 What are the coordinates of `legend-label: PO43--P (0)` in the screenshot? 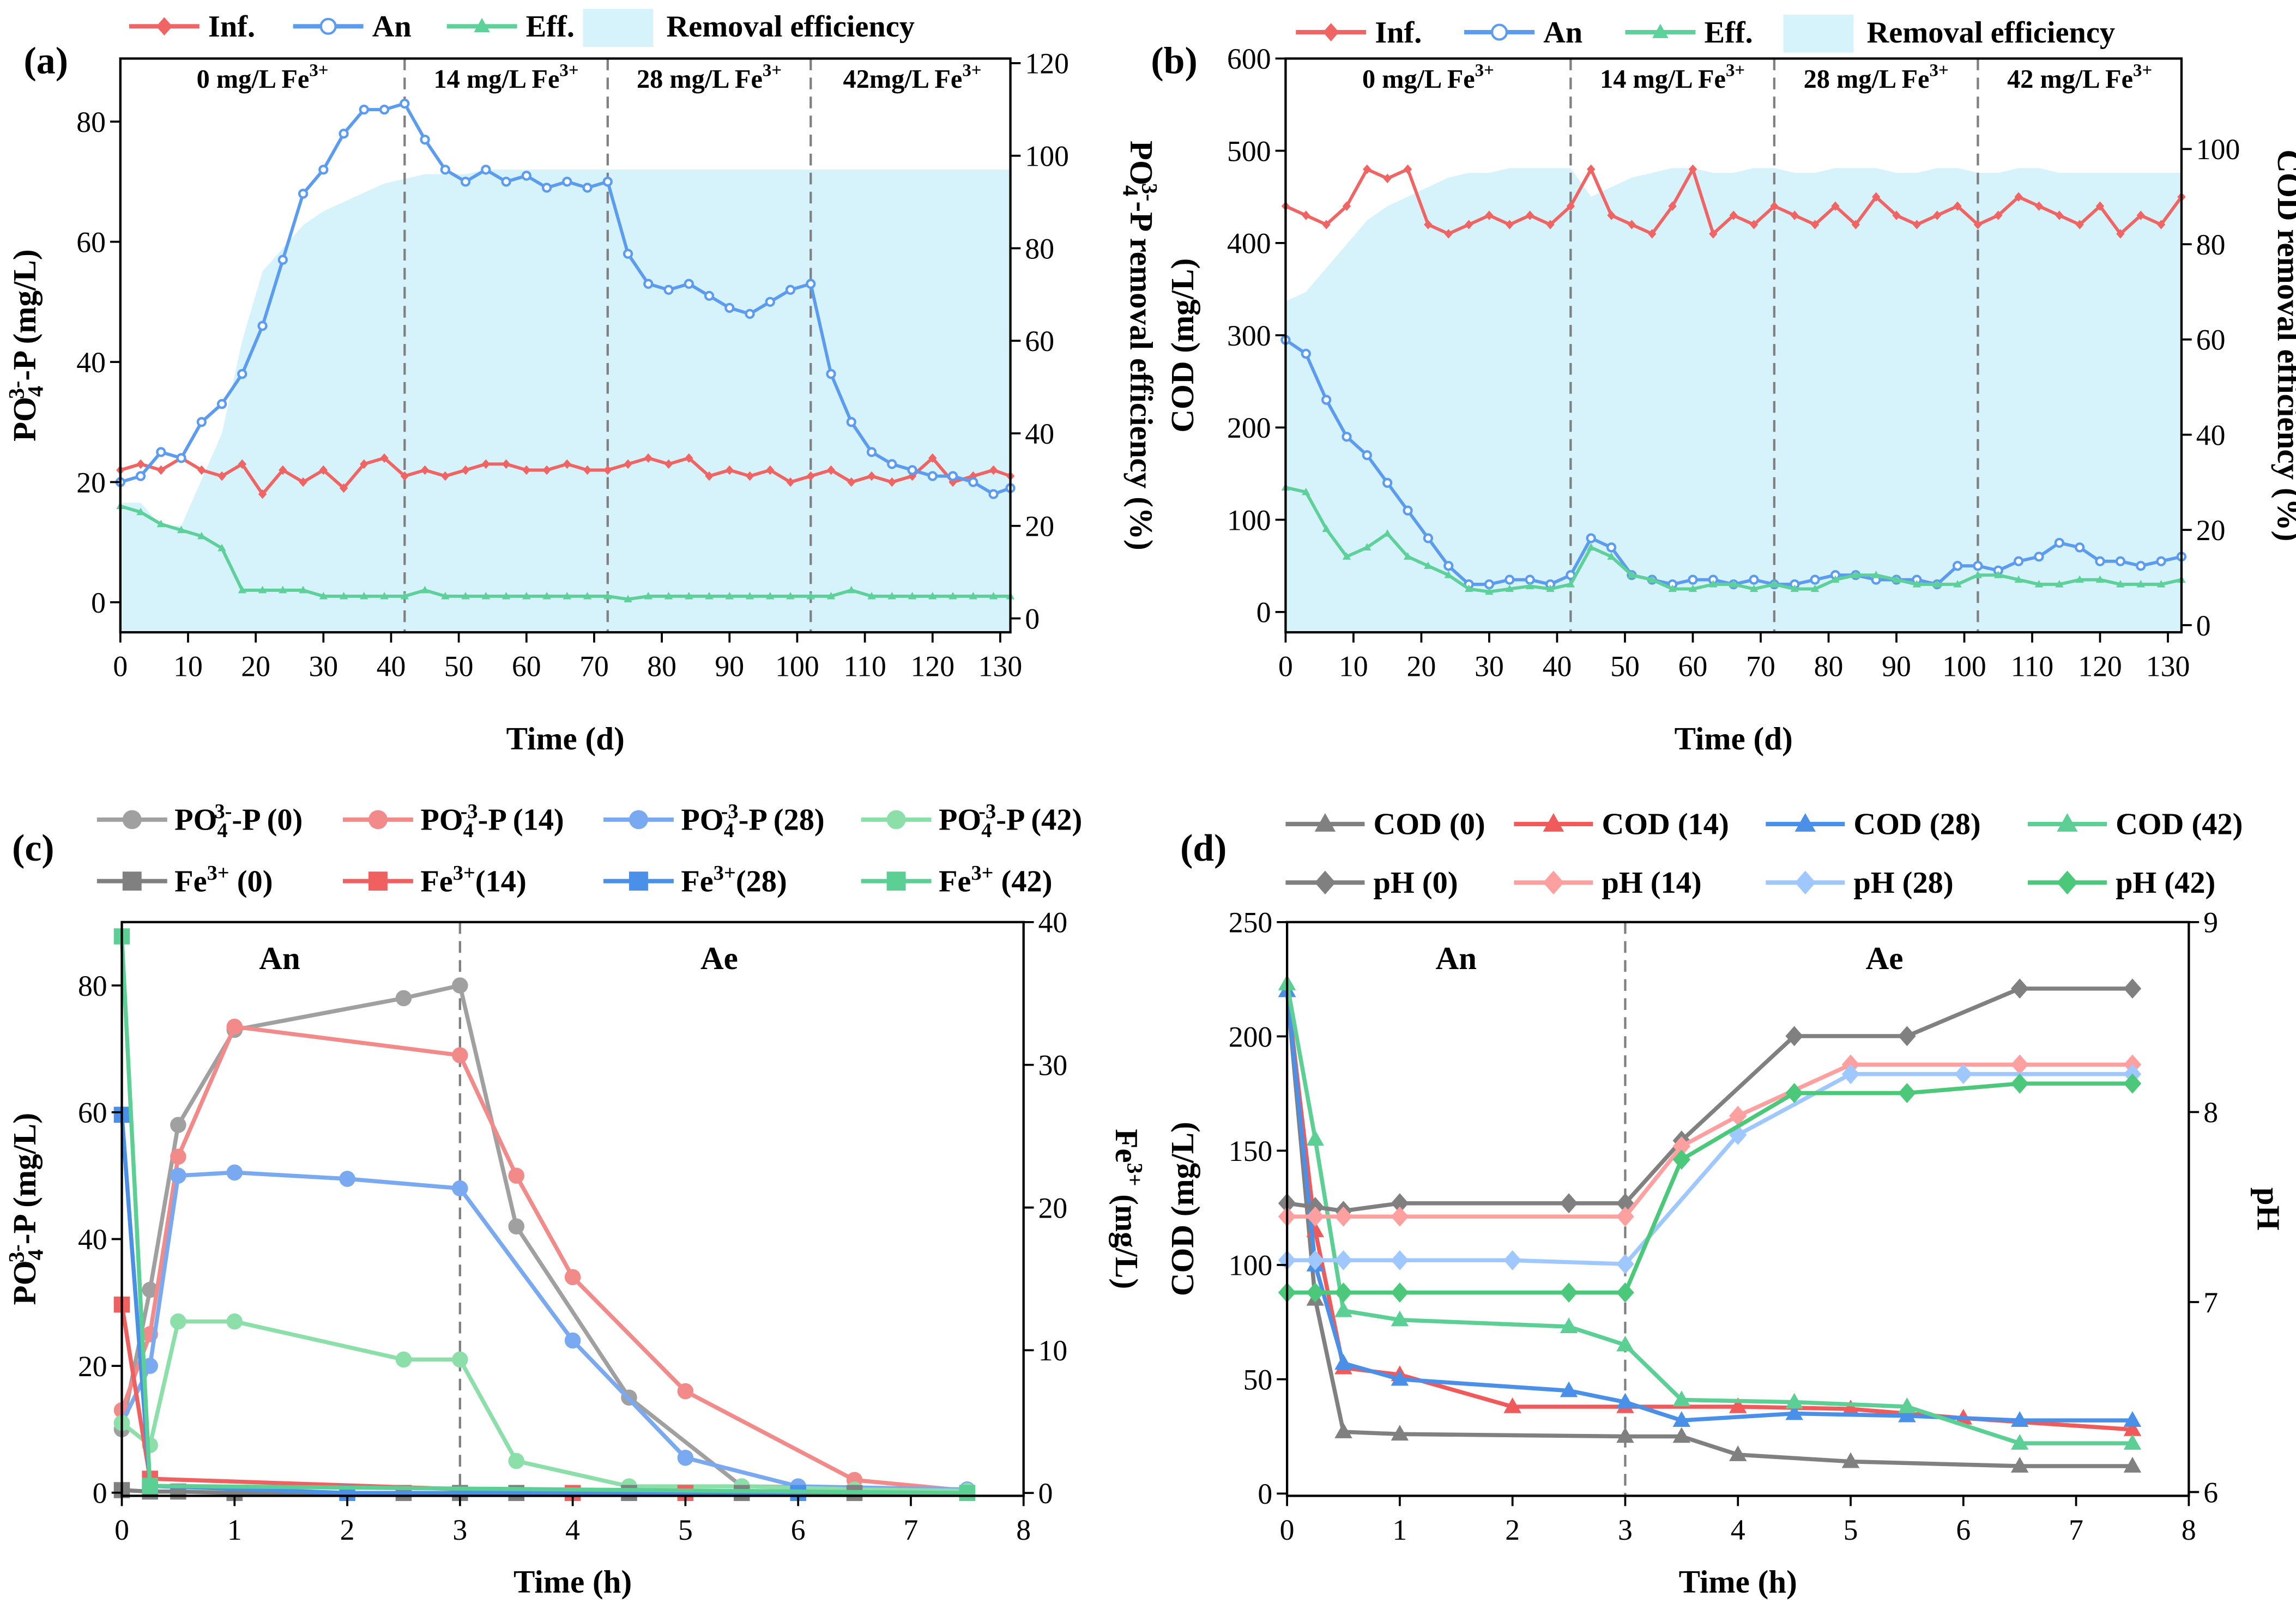 It's located at (238, 821).